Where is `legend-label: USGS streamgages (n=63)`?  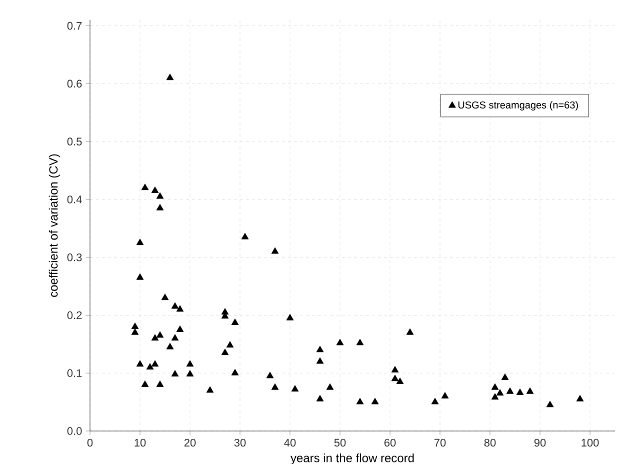
legend-label: USGS streamgages (n=63) is located at coordinates (518, 105).